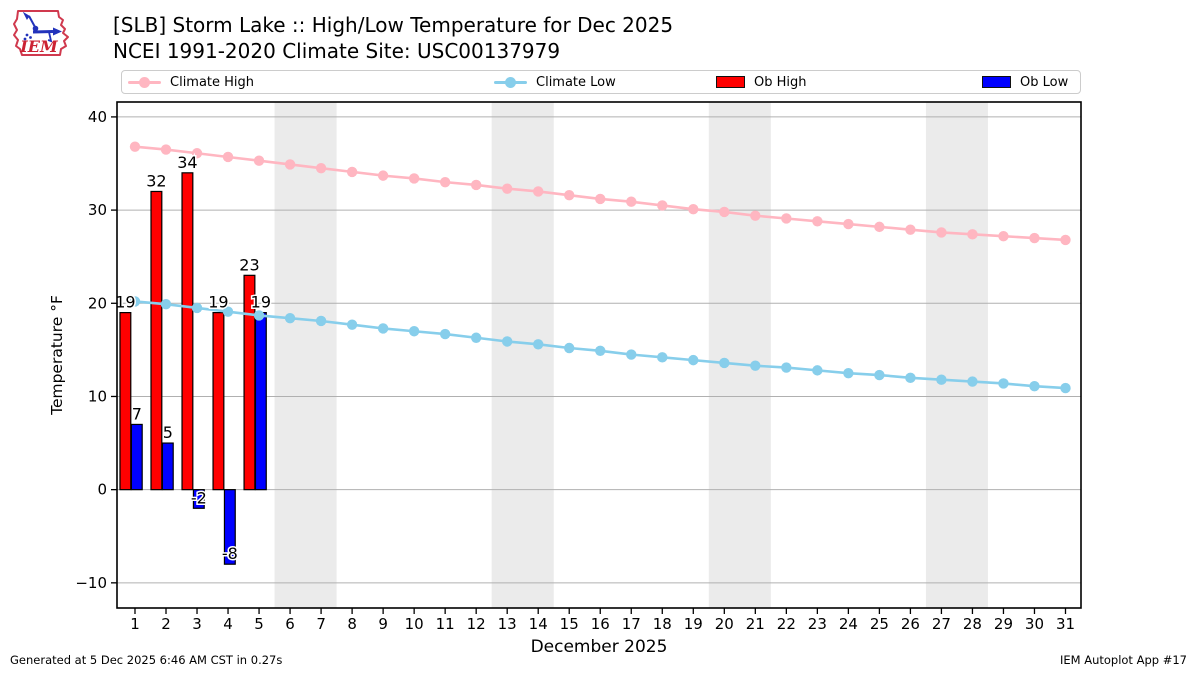 Image resolution: width=1200 pixels, height=675 pixels. What do you see at coordinates (1003, 624) in the screenshot?
I see `x-tick-label: 29` at bounding box center [1003, 624].